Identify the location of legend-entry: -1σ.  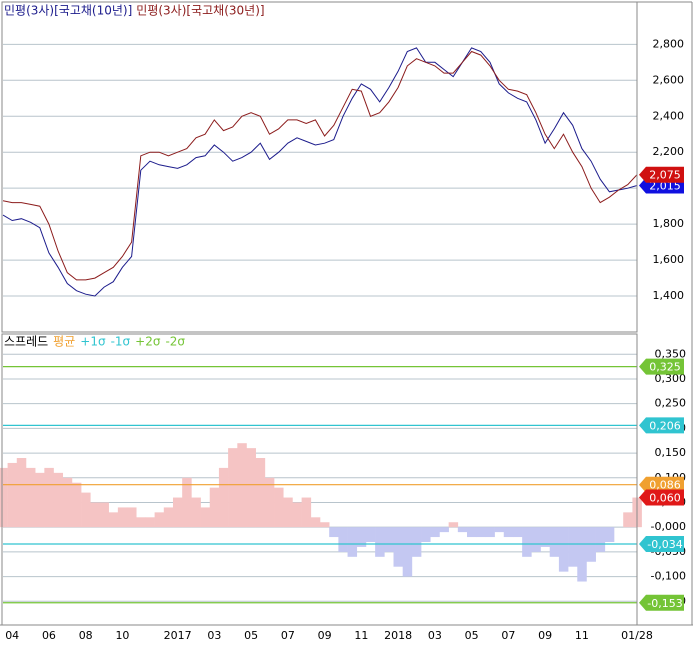
(121, 342).